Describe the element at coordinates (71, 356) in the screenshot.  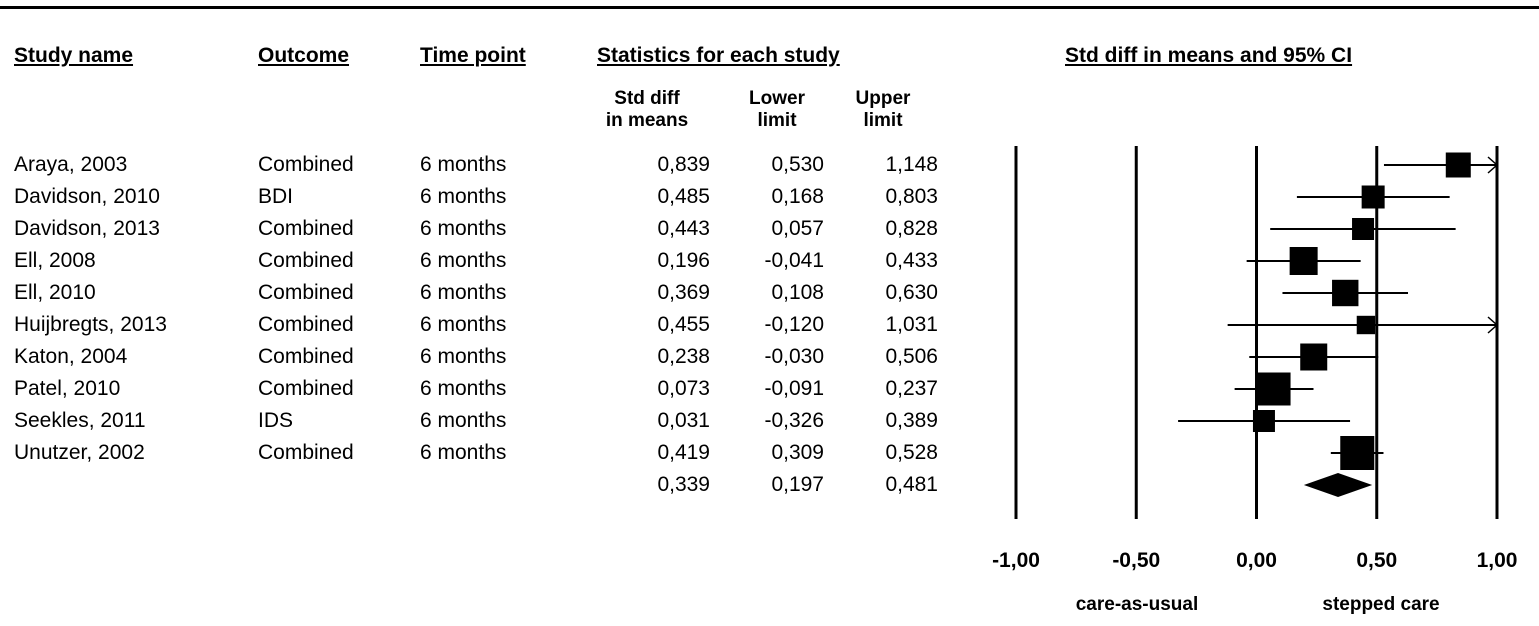
I see `study-name: Katon, 2004` at that location.